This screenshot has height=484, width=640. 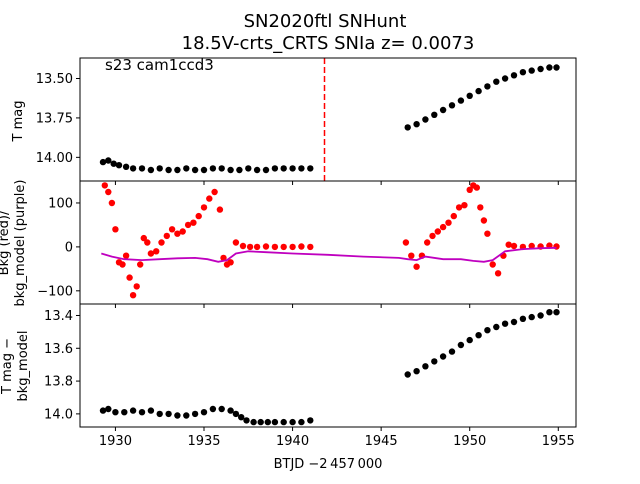 What do you see at coordinates (58, 382) in the screenshot?
I see `bottom-y-tick-label: 13.8` at bounding box center [58, 382].